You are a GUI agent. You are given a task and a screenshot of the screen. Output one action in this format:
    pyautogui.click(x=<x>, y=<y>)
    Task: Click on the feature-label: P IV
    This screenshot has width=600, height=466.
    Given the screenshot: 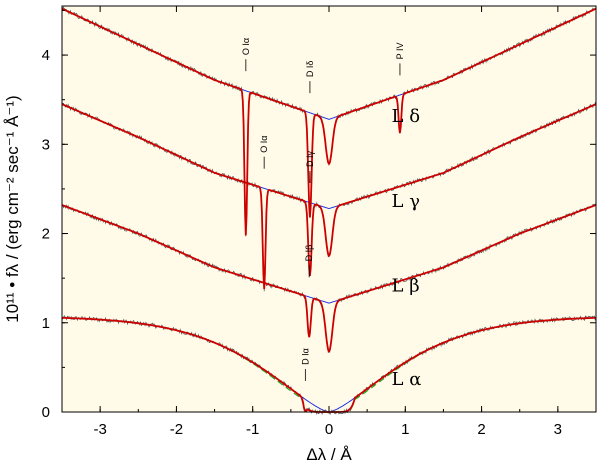 What is the action you would take?
    pyautogui.click(x=400, y=50)
    